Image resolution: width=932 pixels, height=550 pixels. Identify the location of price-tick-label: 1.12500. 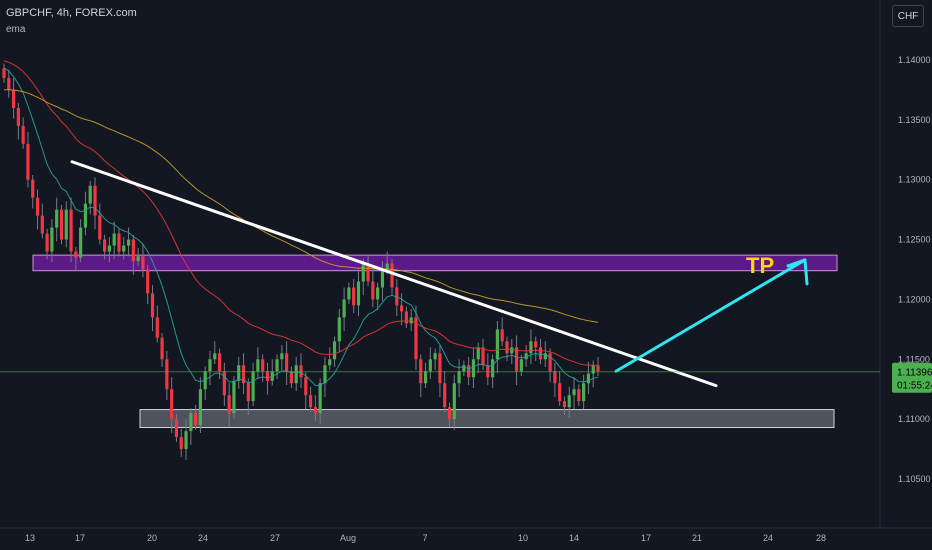
(914, 240).